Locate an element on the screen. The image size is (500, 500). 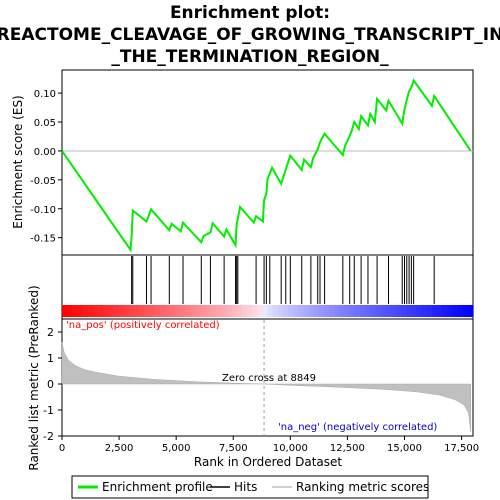
es-ytick-label: 0.00 is located at coordinates (45, 152).